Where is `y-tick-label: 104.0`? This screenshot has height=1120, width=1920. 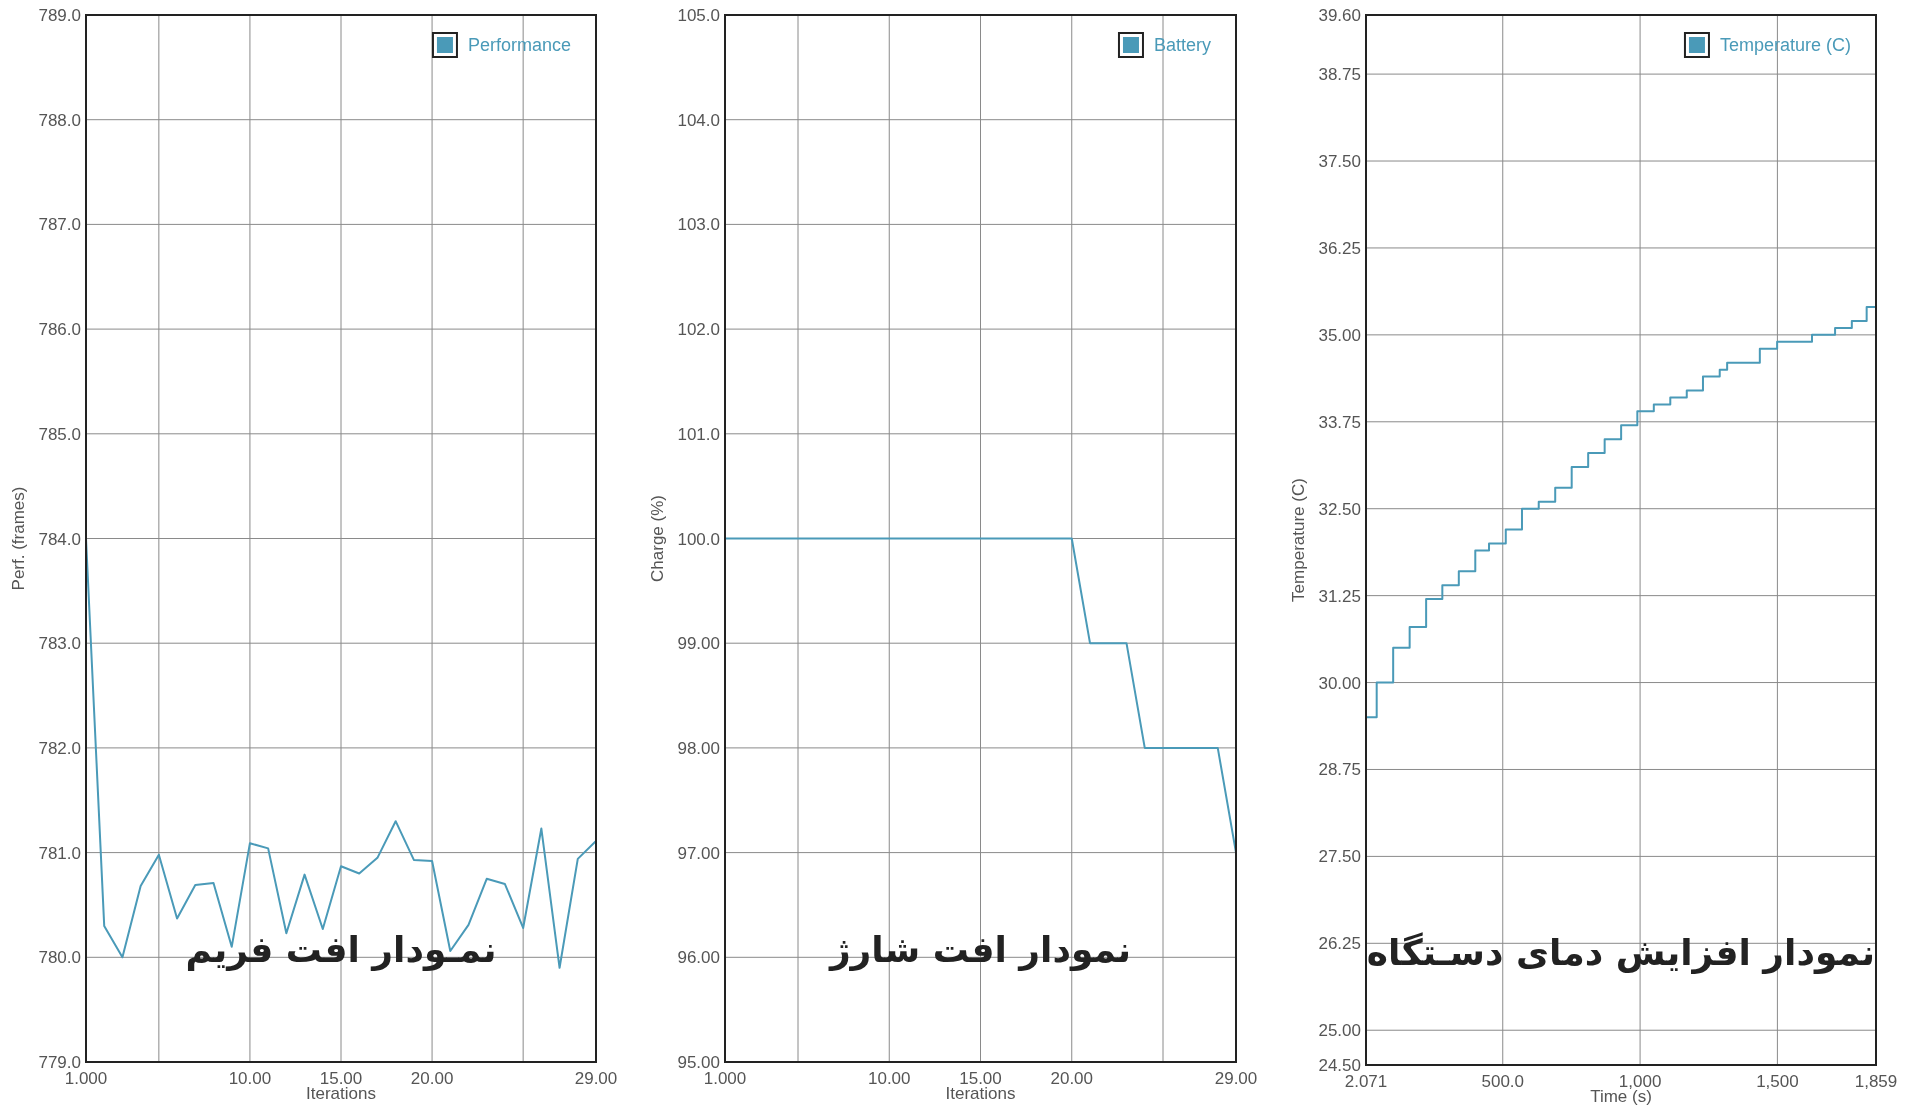 y-tick-label: 104.0 is located at coordinates (698, 120).